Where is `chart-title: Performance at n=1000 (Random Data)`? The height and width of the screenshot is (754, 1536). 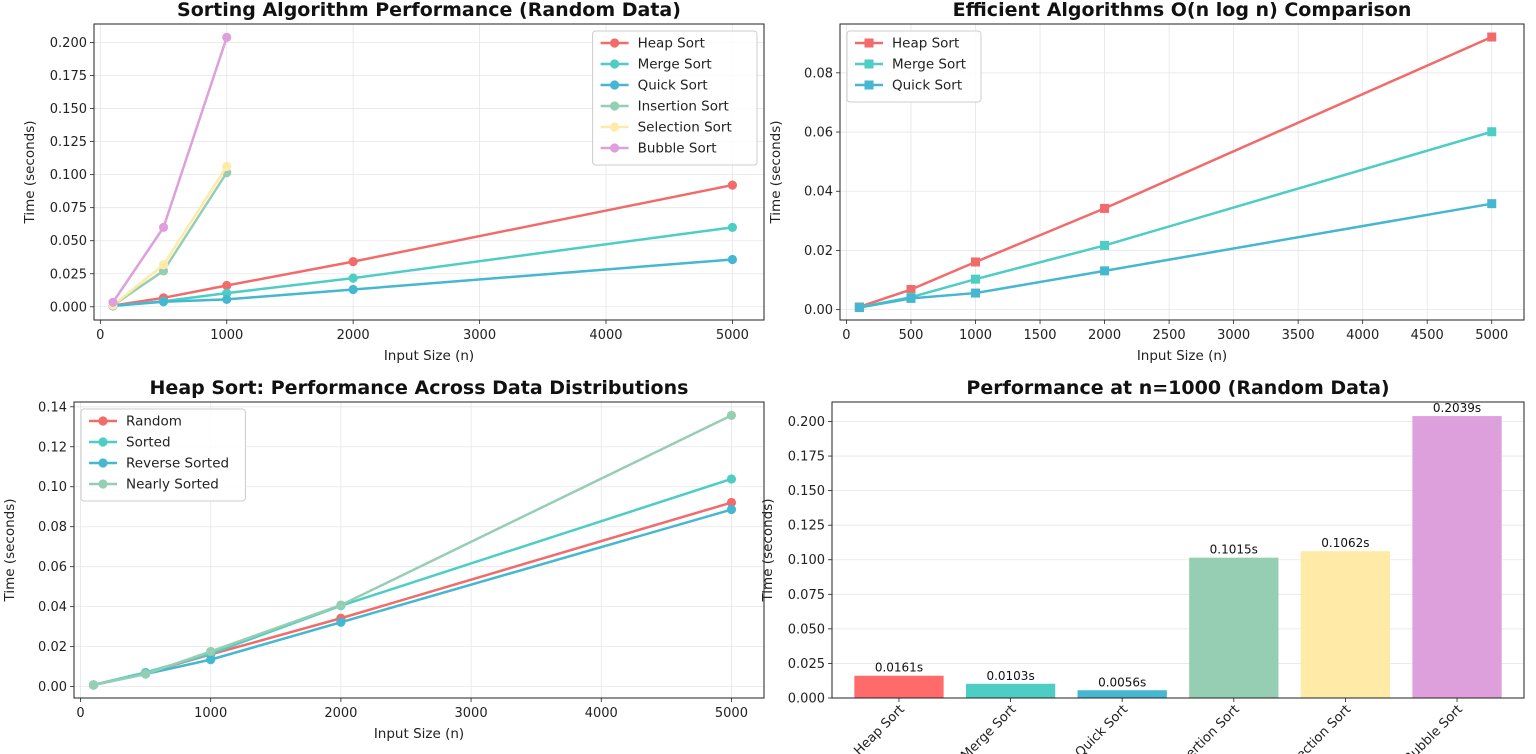
chart-title: Performance at n=1000 (Random Data) is located at coordinates (1177, 388).